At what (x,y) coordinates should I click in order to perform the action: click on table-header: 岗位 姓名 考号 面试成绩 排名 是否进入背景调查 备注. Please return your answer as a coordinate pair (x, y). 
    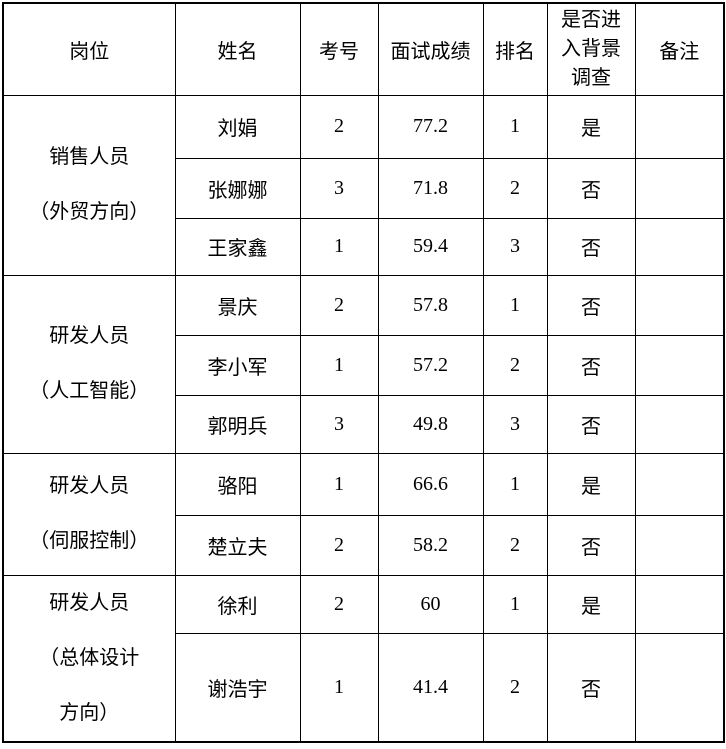
    Looking at the image, I should click on (363, 49).